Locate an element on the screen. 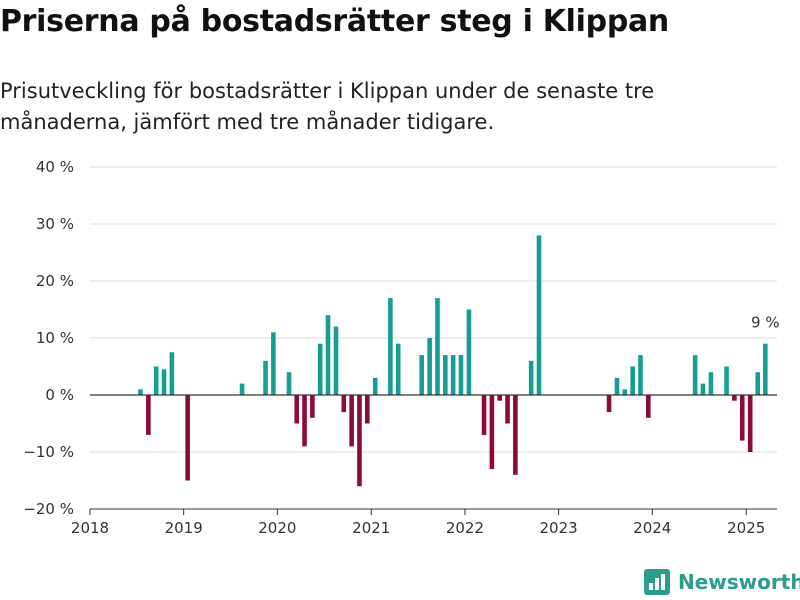 This screenshot has width=800, height=600. brand-logo: Newsworthy is located at coordinates (722, 582).